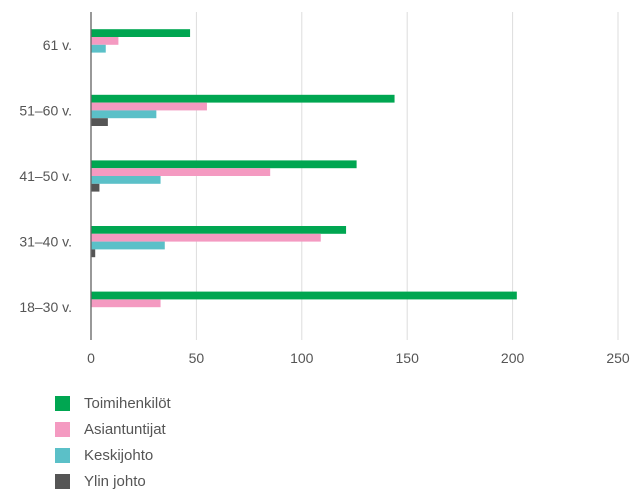 The width and height of the screenshot is (635, 494). What do you see at coordinates (45, 307) in the screenshot?
I see `category-label: 18–30 v.` at bounding box center [45, 307].